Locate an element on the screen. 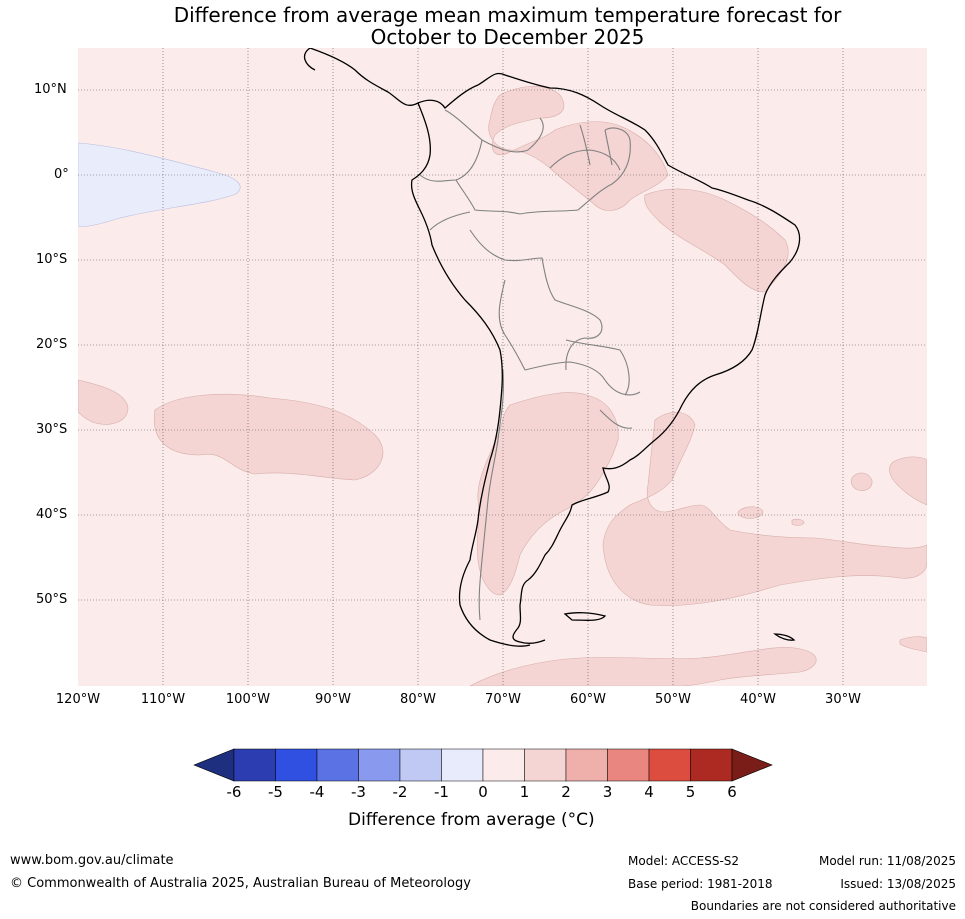  lon-label-70w: 70°W is located at coordinates (503, 699).